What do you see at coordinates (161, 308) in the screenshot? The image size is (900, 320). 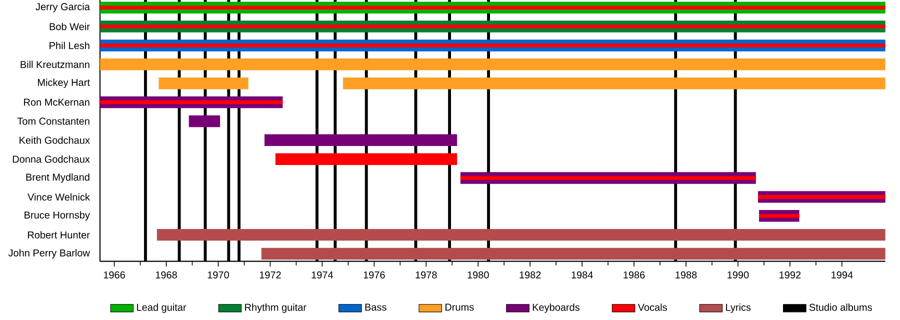 I see `legend-label: Lead guitar` at bounding box center [161, 308].